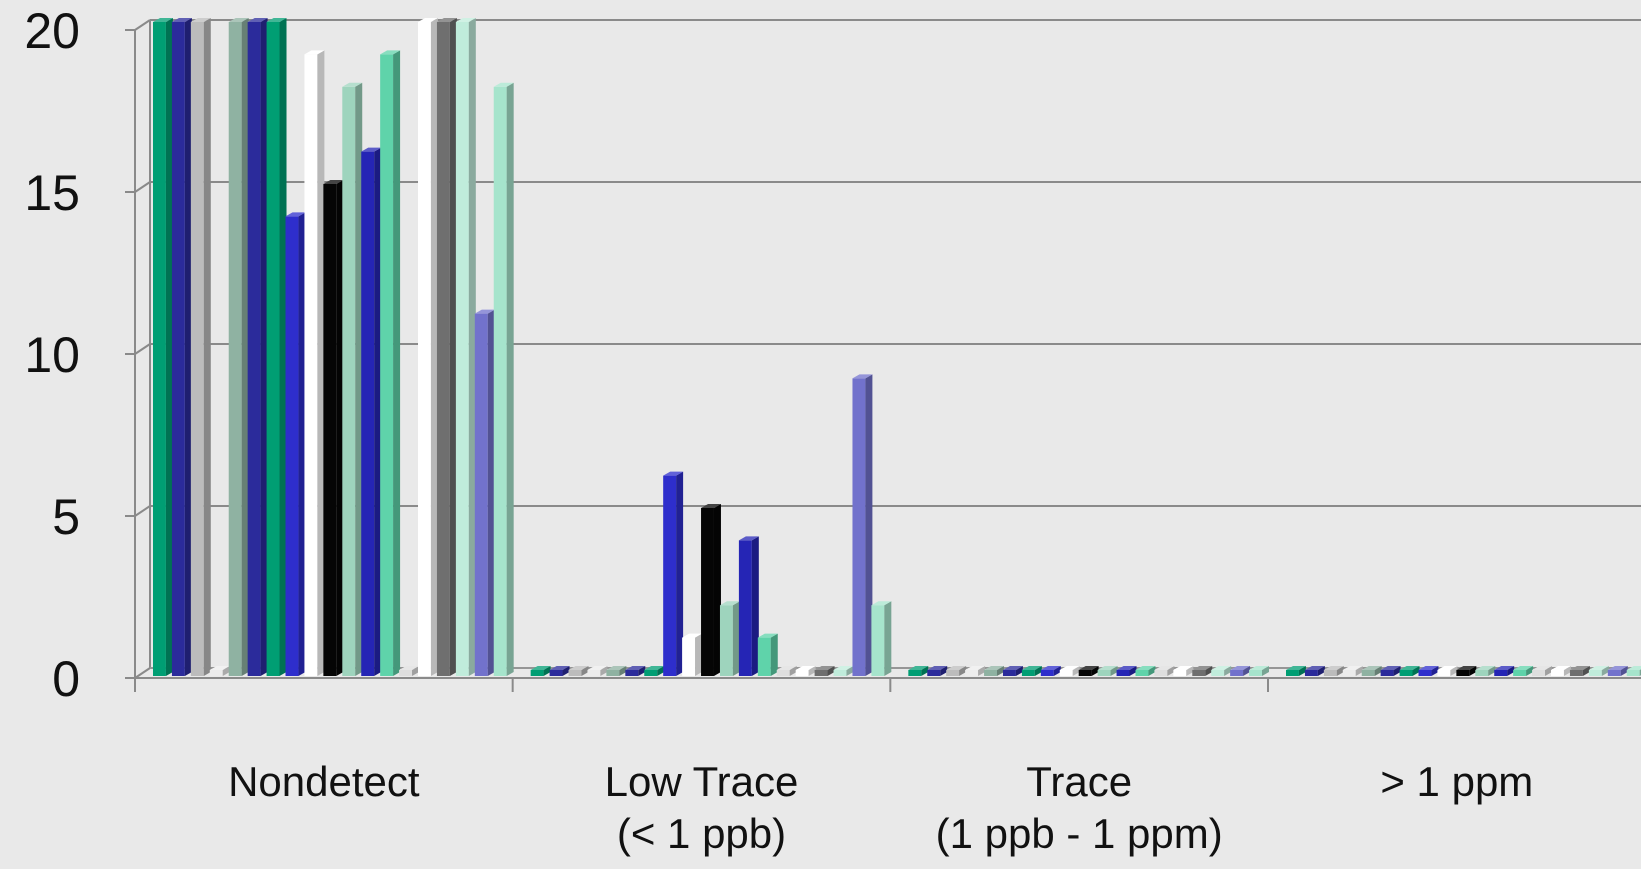 The width and height of the screenshot is (1641, 869). I want to click on x-category-label: Nondetect, so click(324, 781).